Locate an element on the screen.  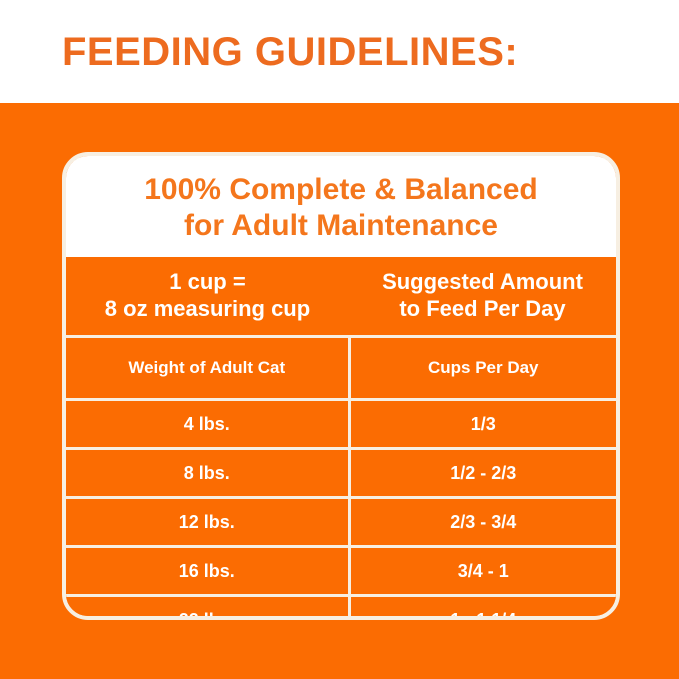
table-row: 12 lbs. 2/3 - 3/4 is located at coordinates (341, 521).